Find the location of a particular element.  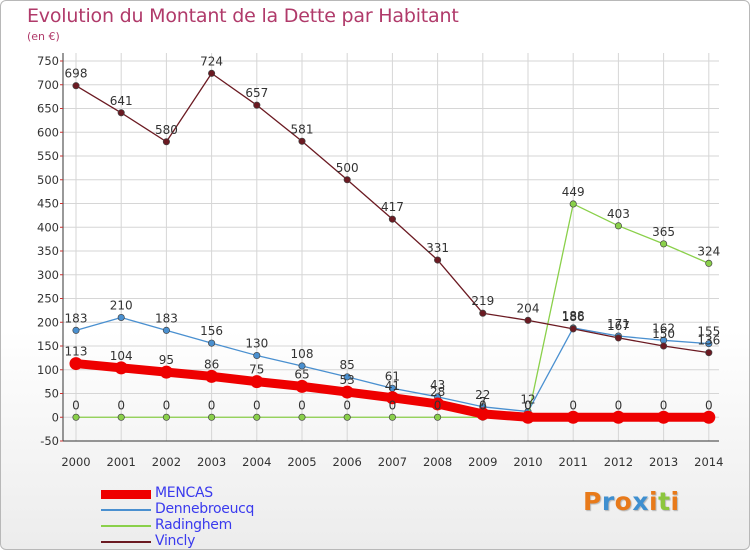

y-tick-label: 250 is located at coordinates (48, 299).